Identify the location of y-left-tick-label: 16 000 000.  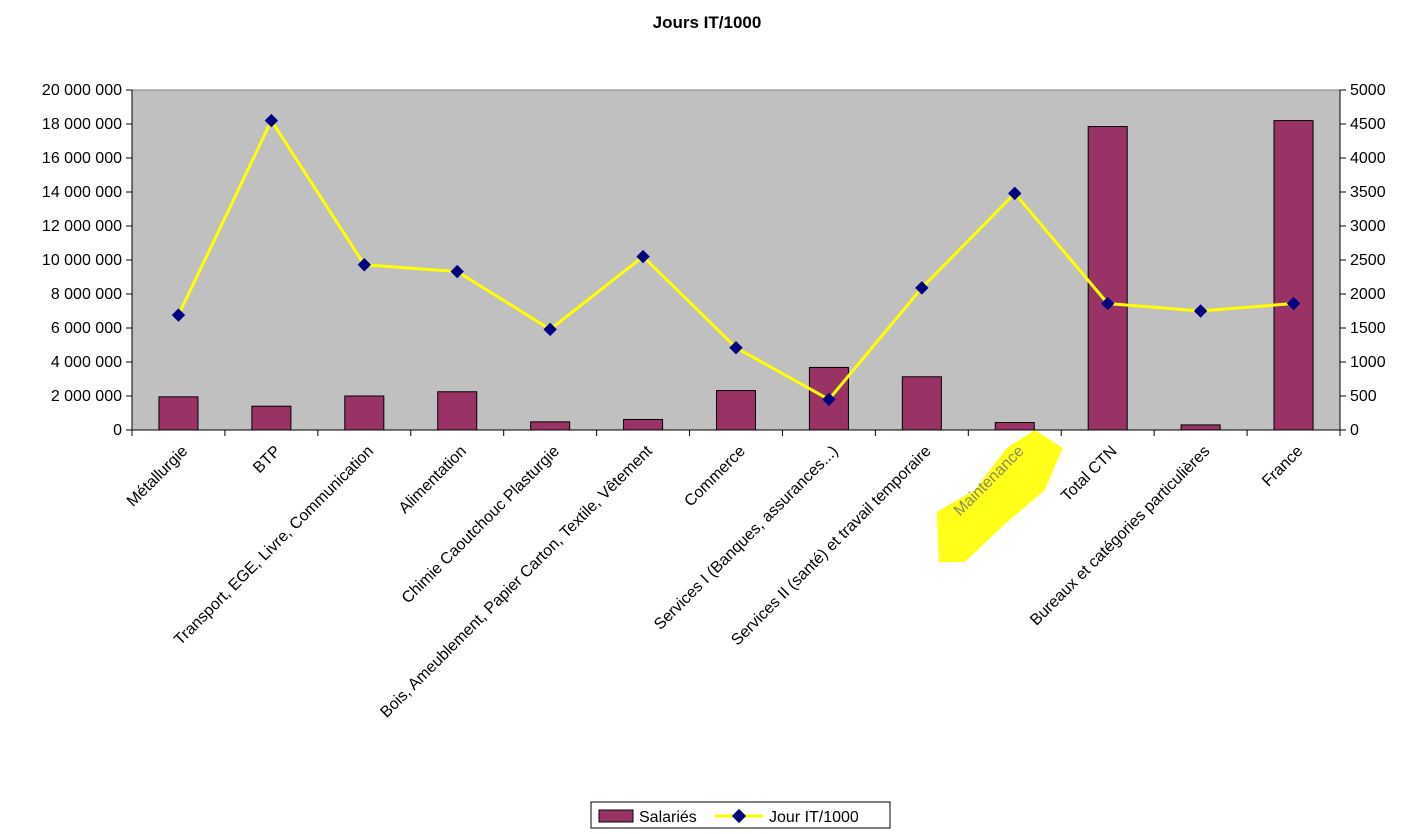
(82, 158).